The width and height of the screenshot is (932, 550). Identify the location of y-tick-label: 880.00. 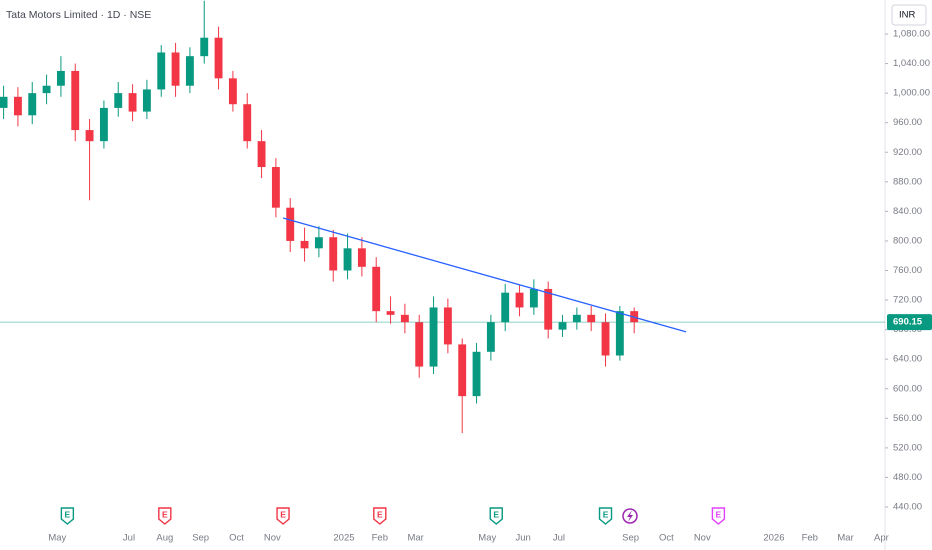
(907, 181).